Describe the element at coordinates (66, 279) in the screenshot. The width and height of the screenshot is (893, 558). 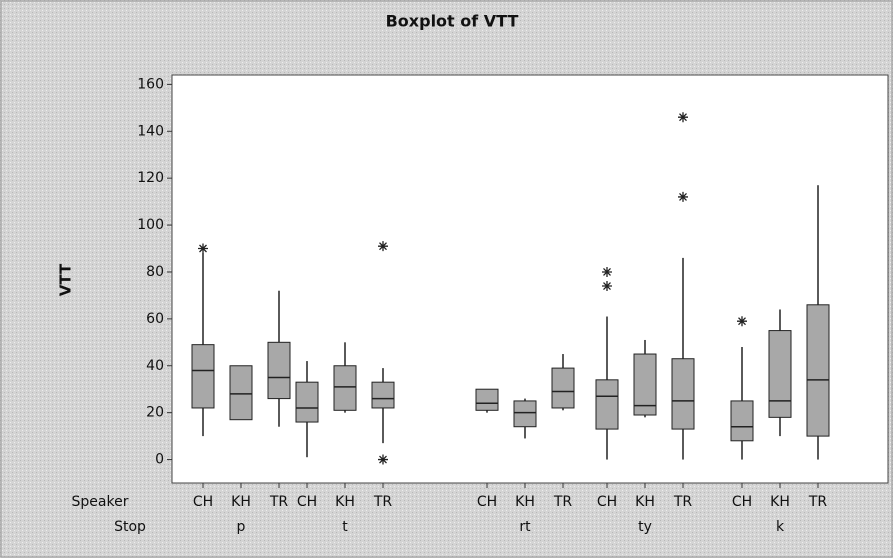
I see `y-axis-label: VTT` at that location.